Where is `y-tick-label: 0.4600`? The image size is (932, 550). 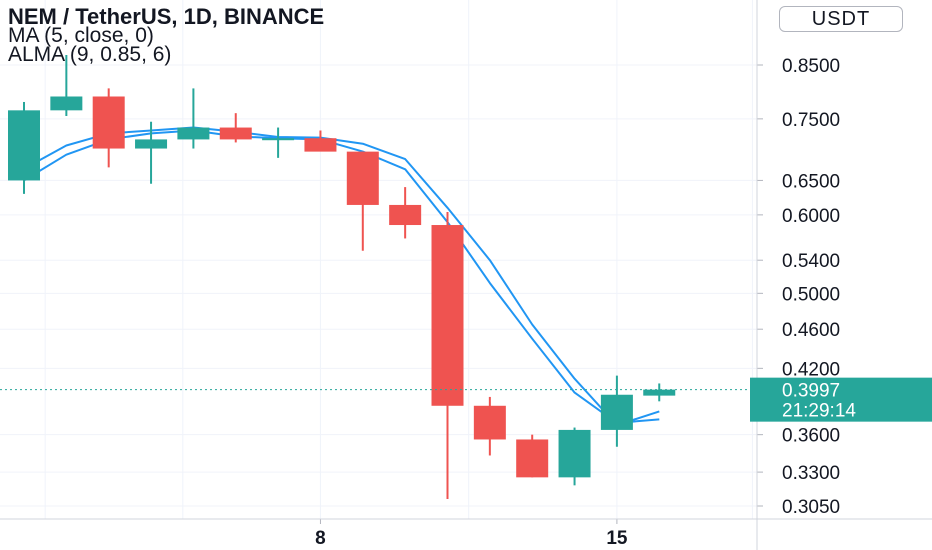 y-tick-label: 0.4600 is located at coordinates (811, 330).